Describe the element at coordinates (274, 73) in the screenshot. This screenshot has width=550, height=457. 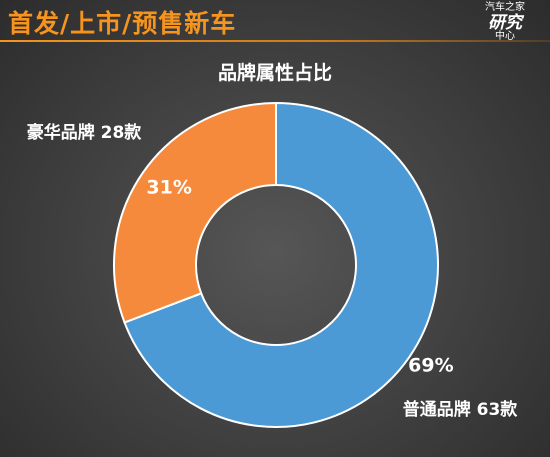
I see `chart-title: 品牌属性占比` at that location.